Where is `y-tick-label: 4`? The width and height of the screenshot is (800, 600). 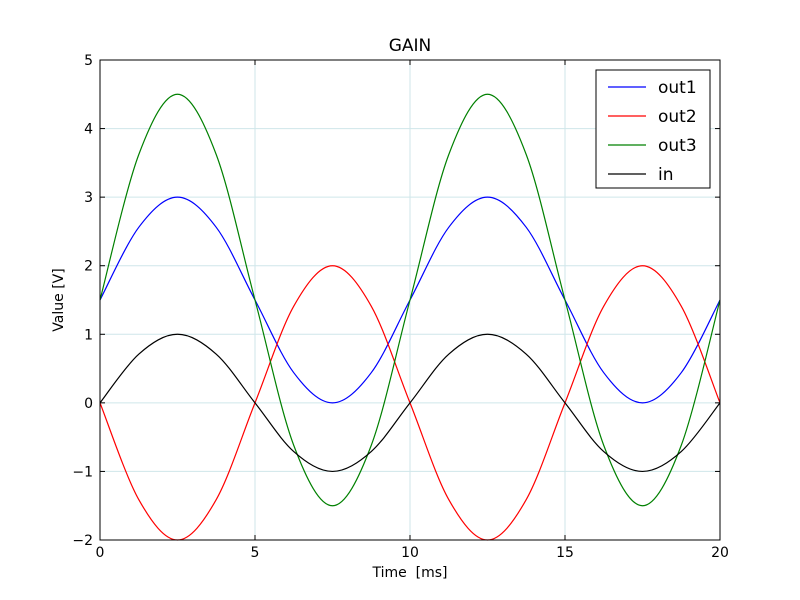 y-tick-label: 4 is located at coordinates (88, 130).